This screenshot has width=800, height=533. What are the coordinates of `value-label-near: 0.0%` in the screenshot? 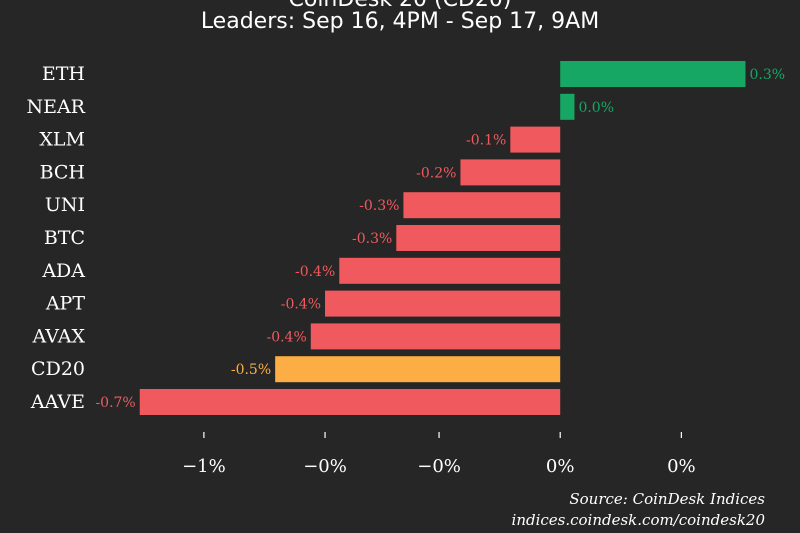 It's located at (596, 108).